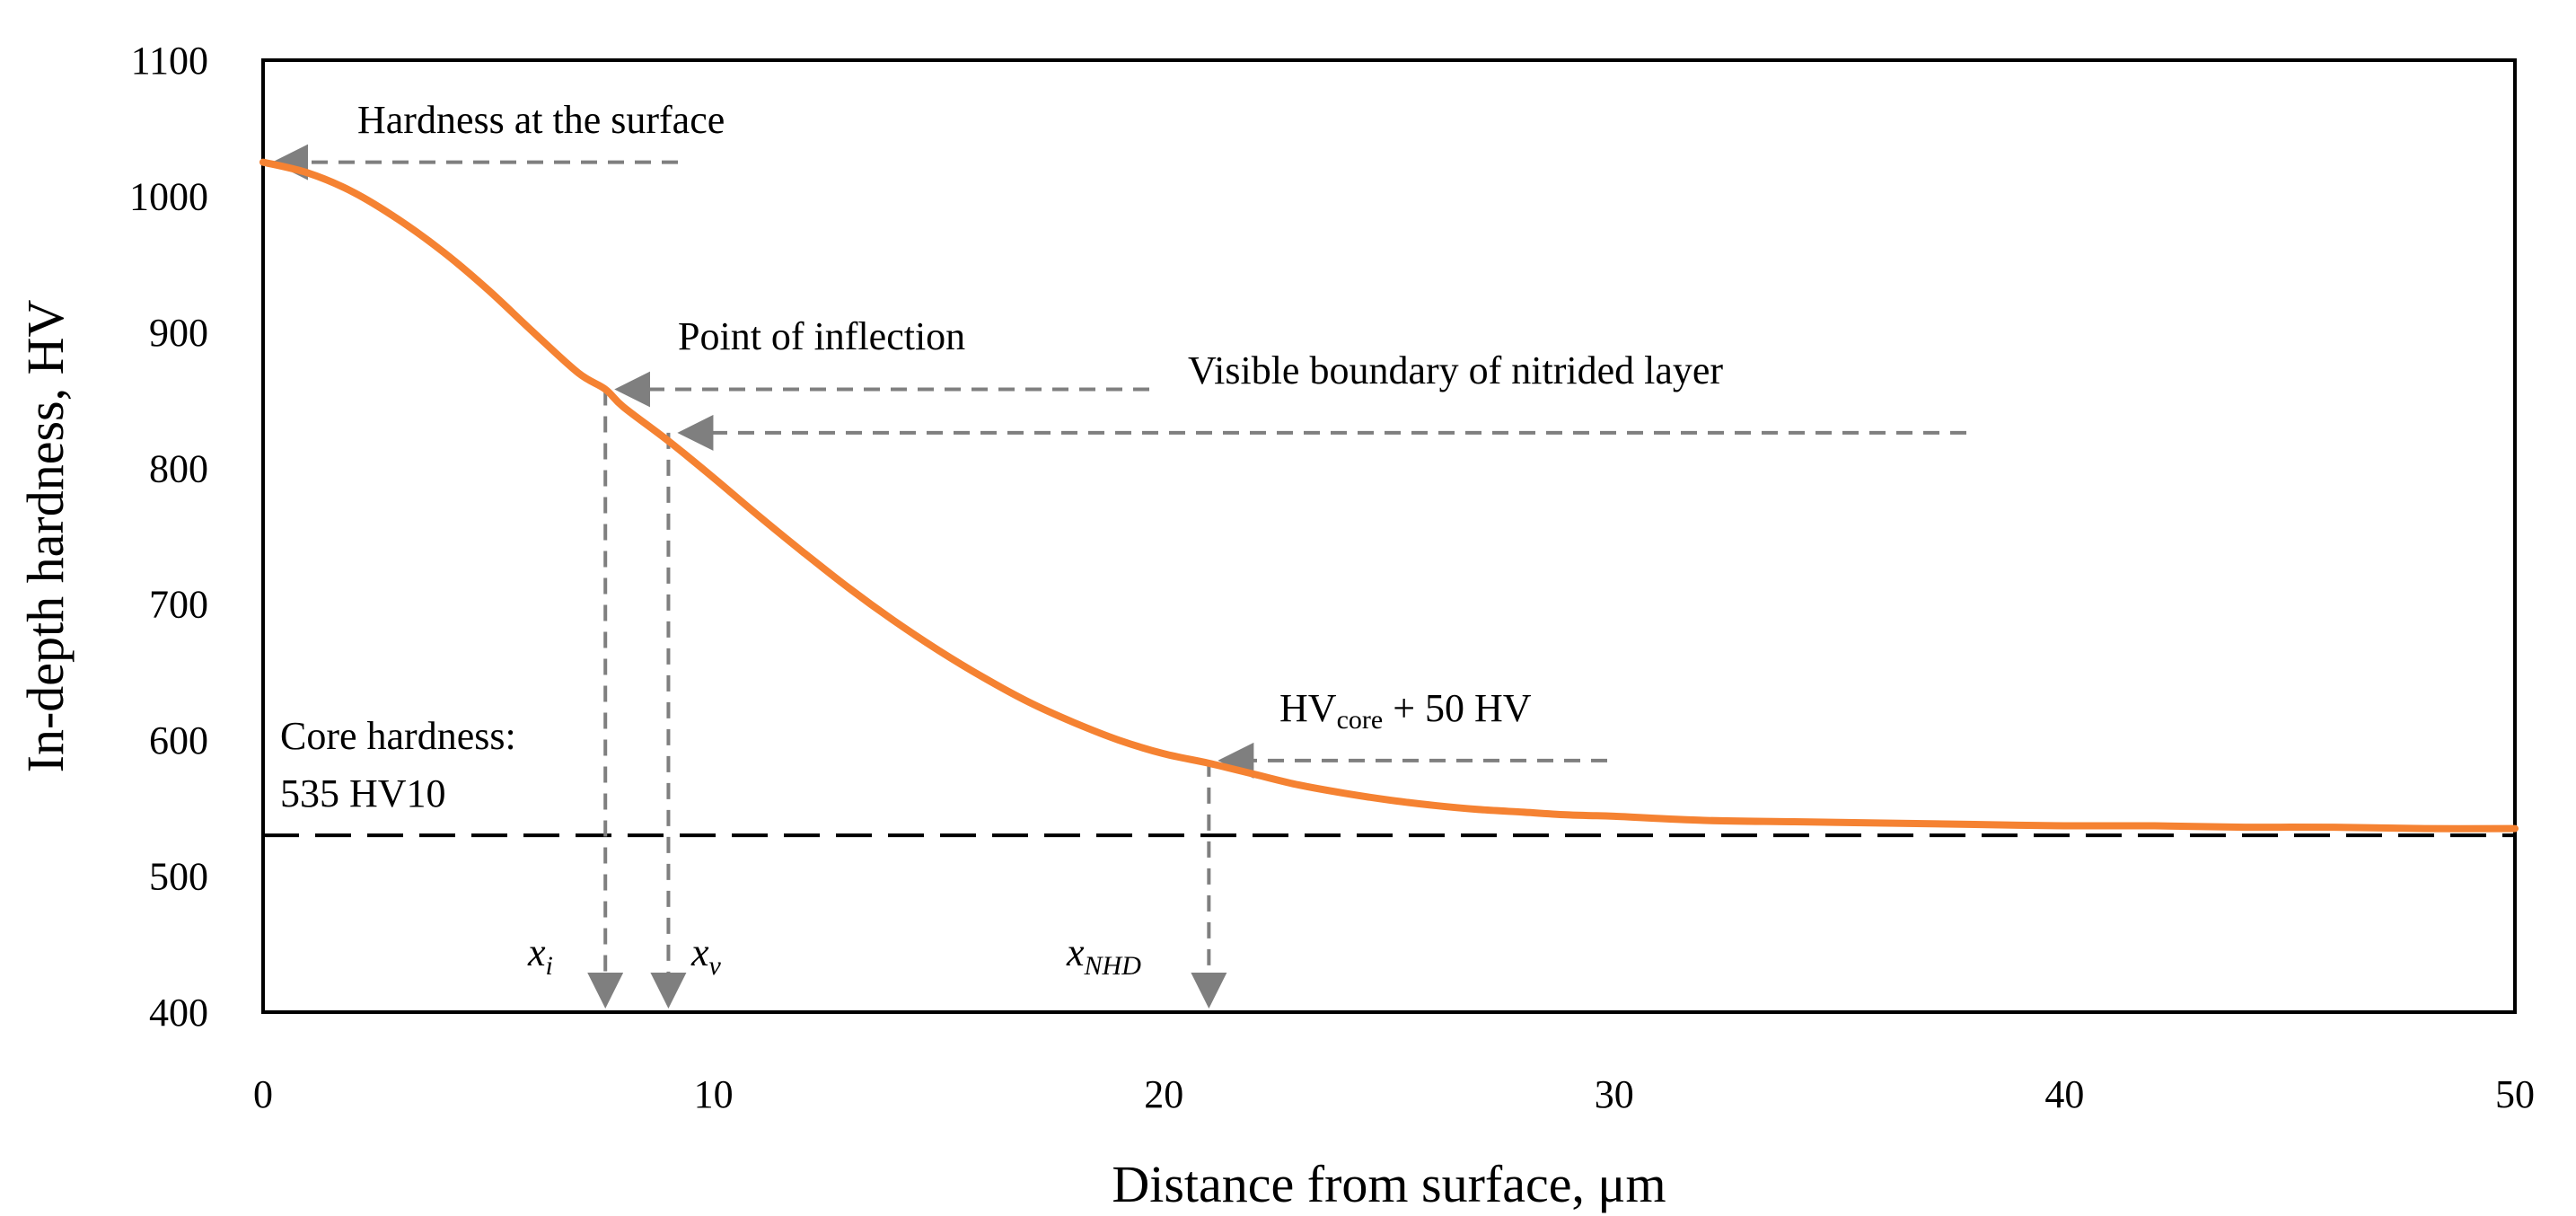 This screenshot has height=1216, width=2576. What do you see at coordinates (178, 740) in the screenshot?
I see `y-tick-label-600: 600` at bounding box center [178, 740].